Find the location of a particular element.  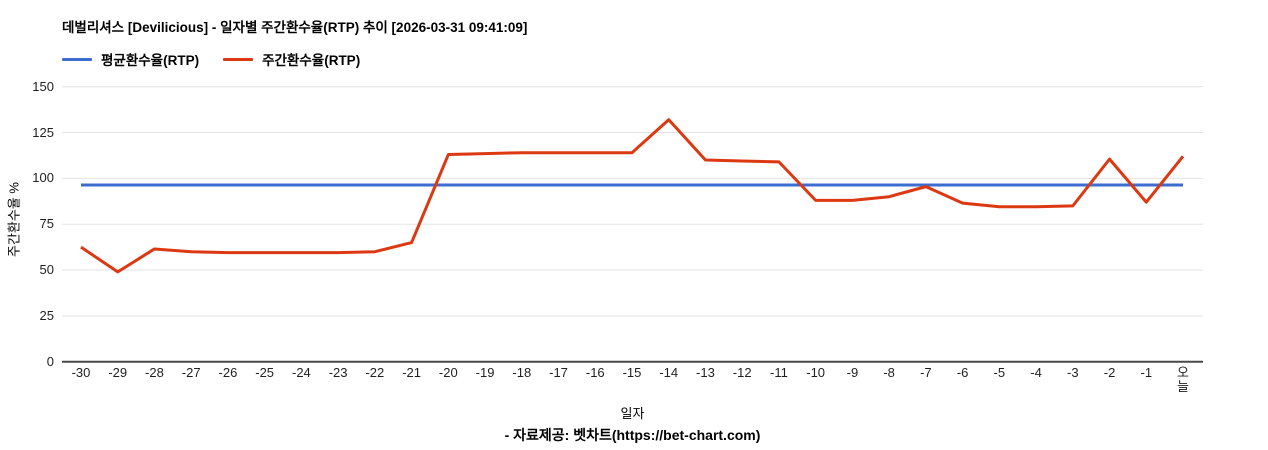

x-tick-label: -27 is located at coordinates (191, 372).